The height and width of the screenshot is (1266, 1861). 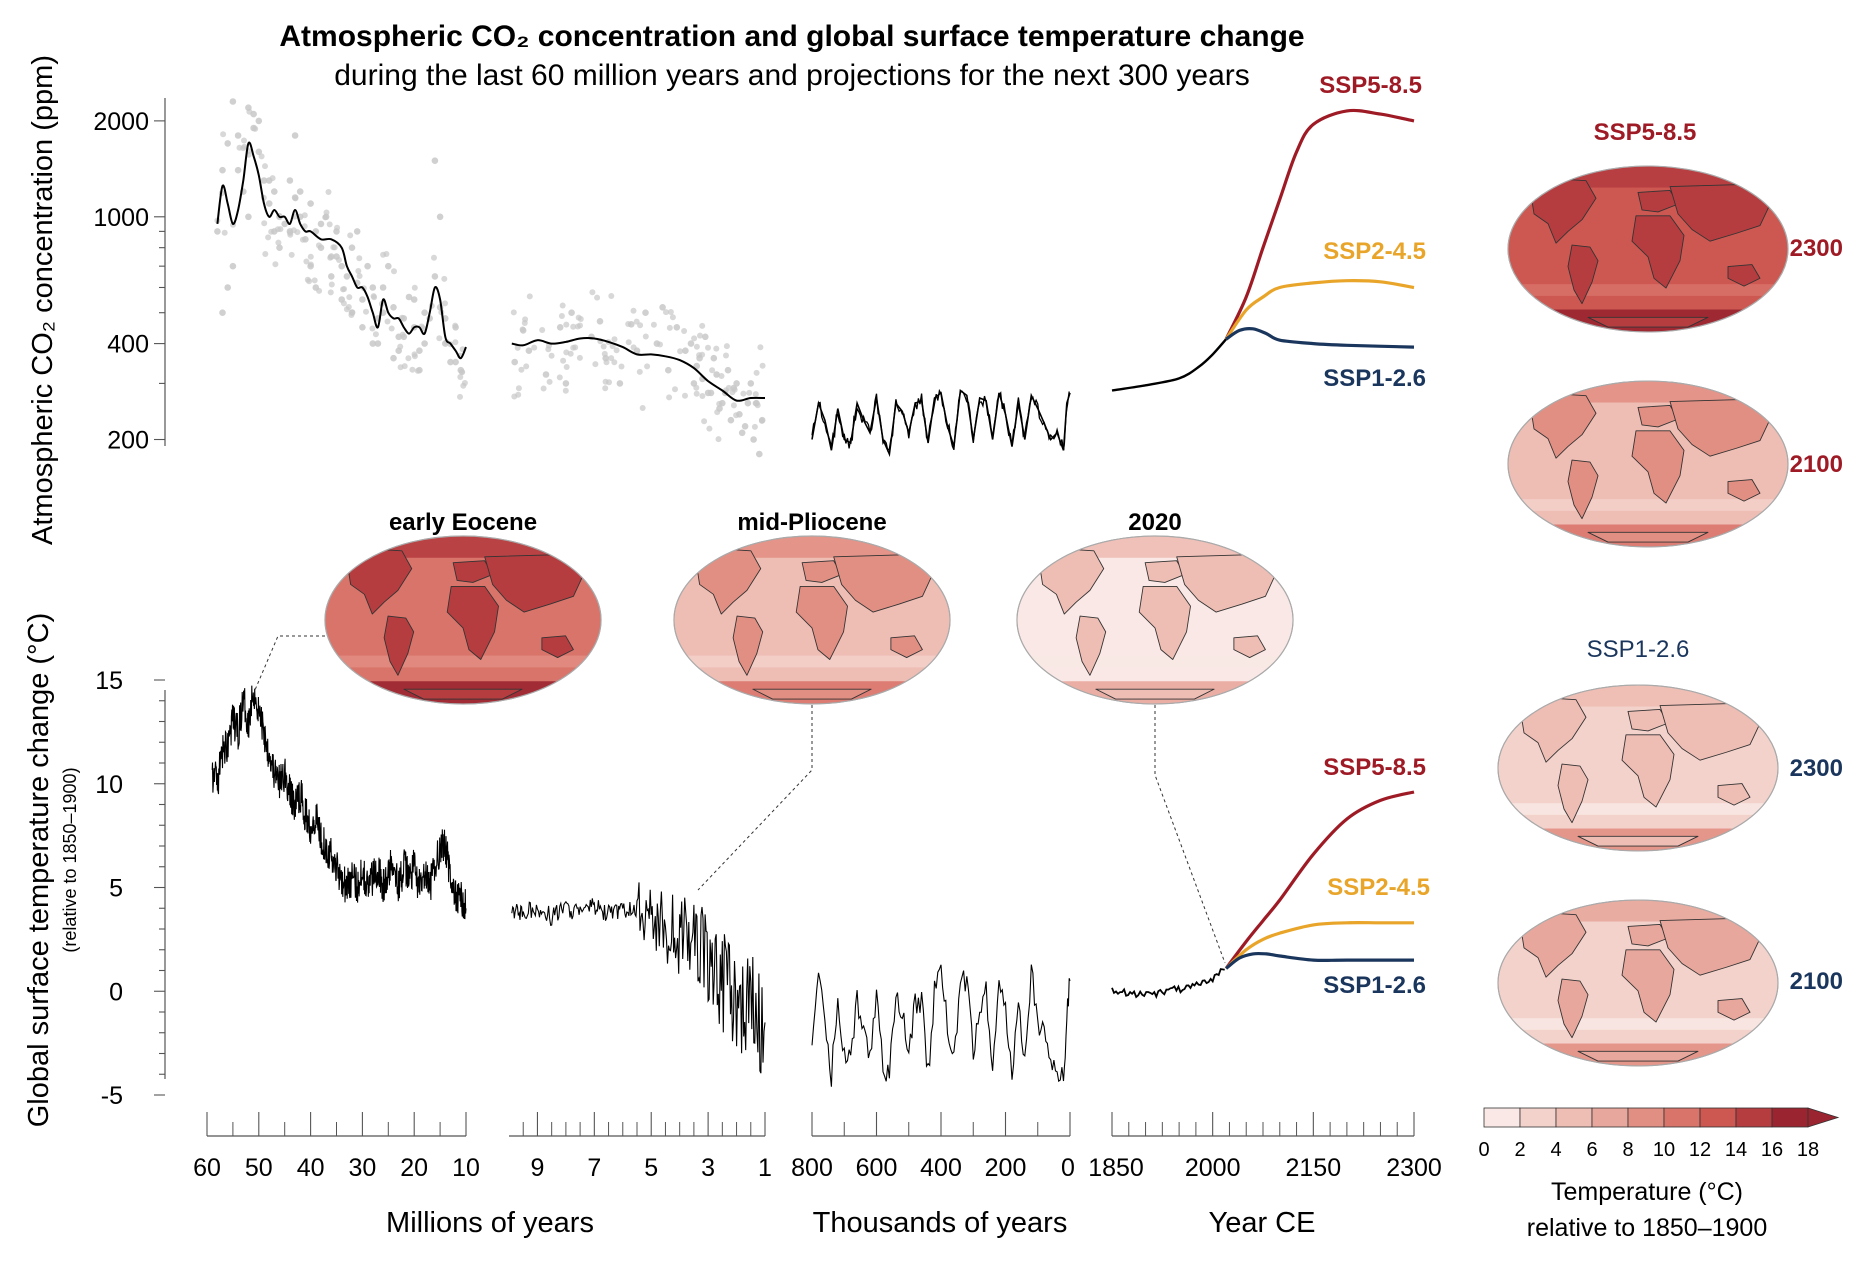 I want to click on colorbar-label-line1: Temperature (°C), so click(x=1647, y=1192).